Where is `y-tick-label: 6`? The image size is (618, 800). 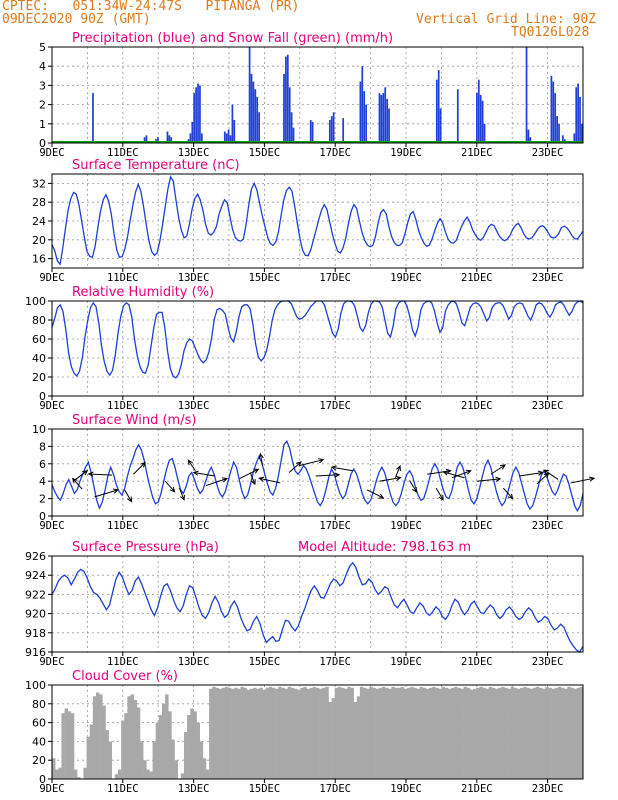 y-tick-label: 6 is located at coordinates (42, 464).